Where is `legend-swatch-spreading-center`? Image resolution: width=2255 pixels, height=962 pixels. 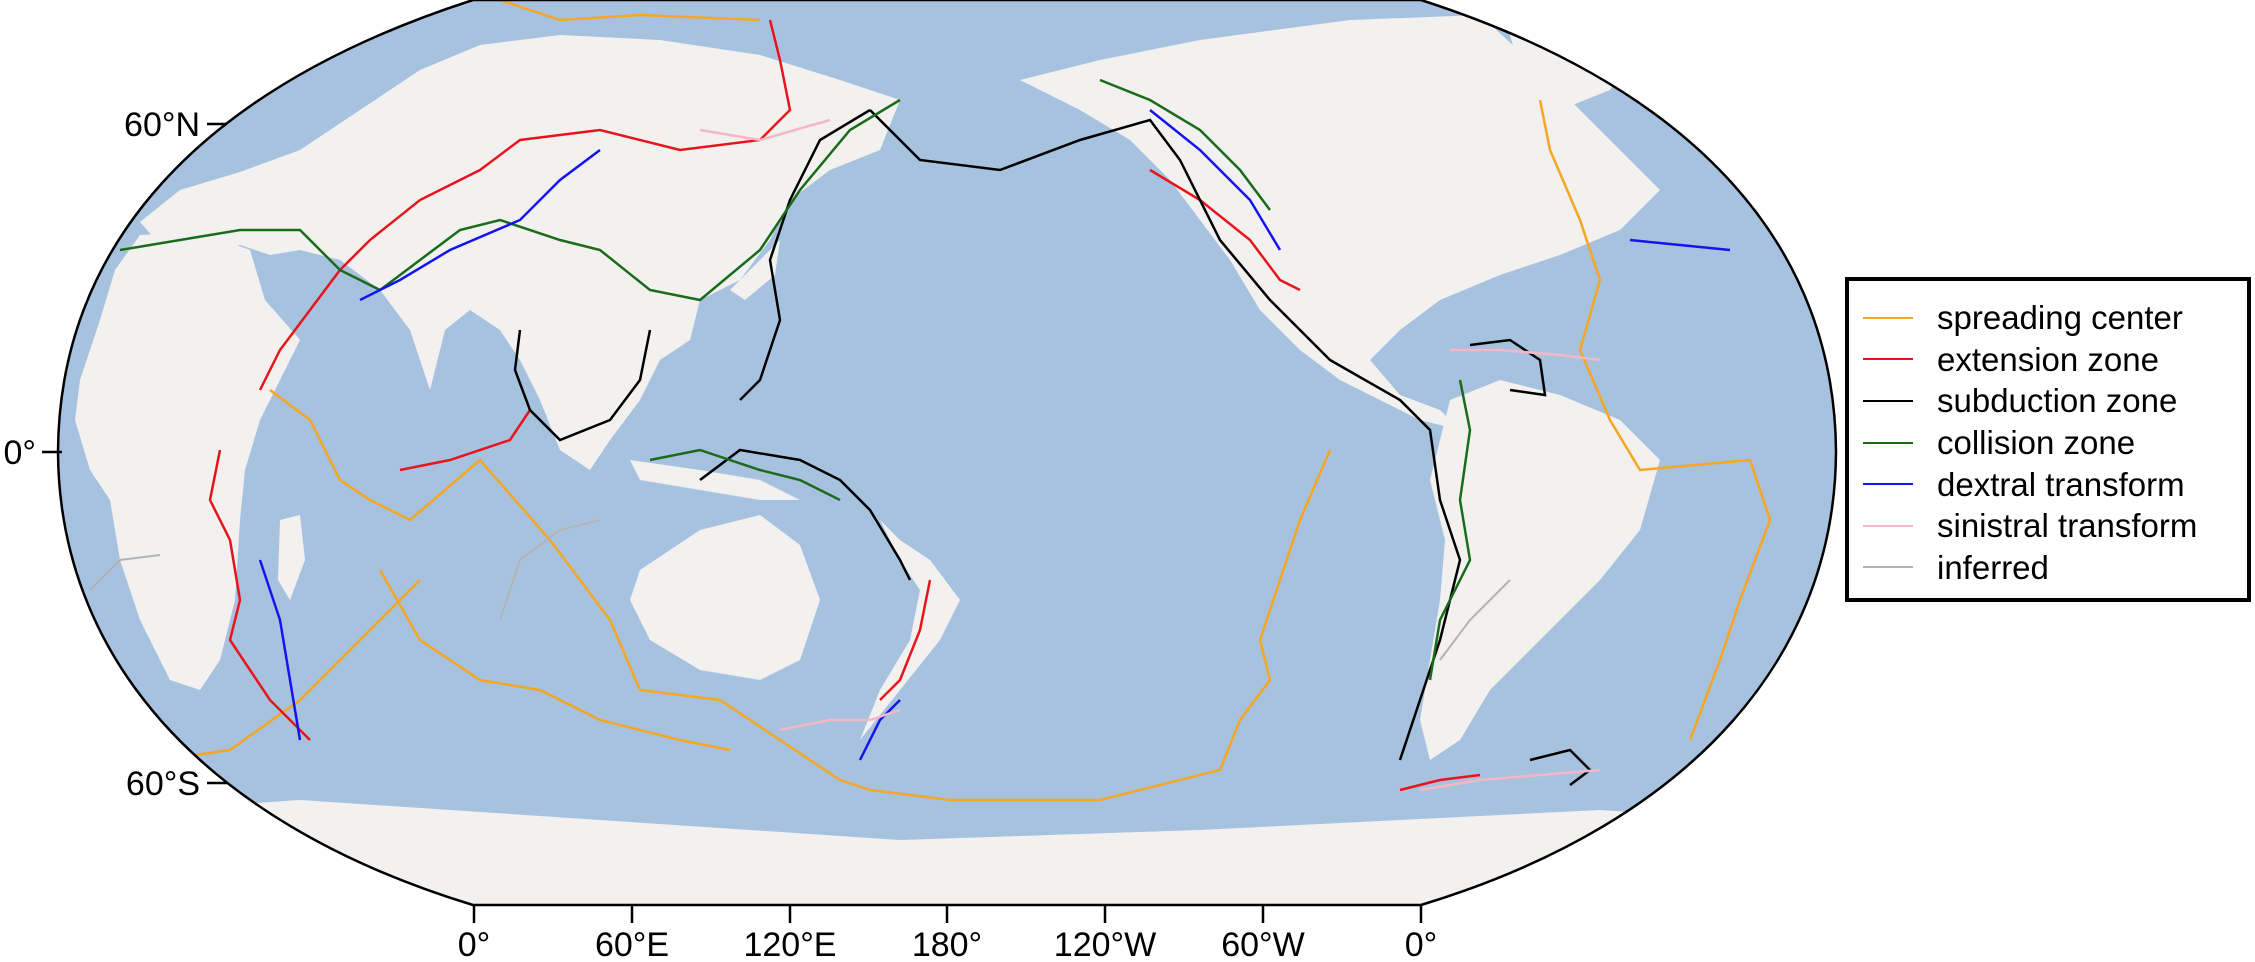 legend-swatch-spreading-center is located at coordinates (1888, 317).